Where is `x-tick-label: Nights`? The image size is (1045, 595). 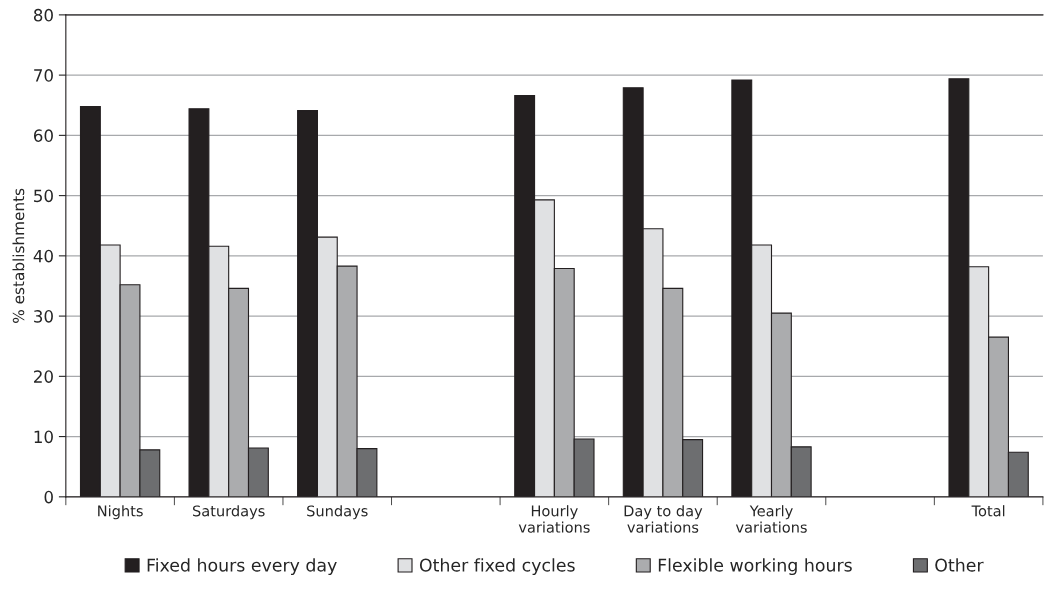 x-tick-label: Nights is located at coordinates (120, 512).